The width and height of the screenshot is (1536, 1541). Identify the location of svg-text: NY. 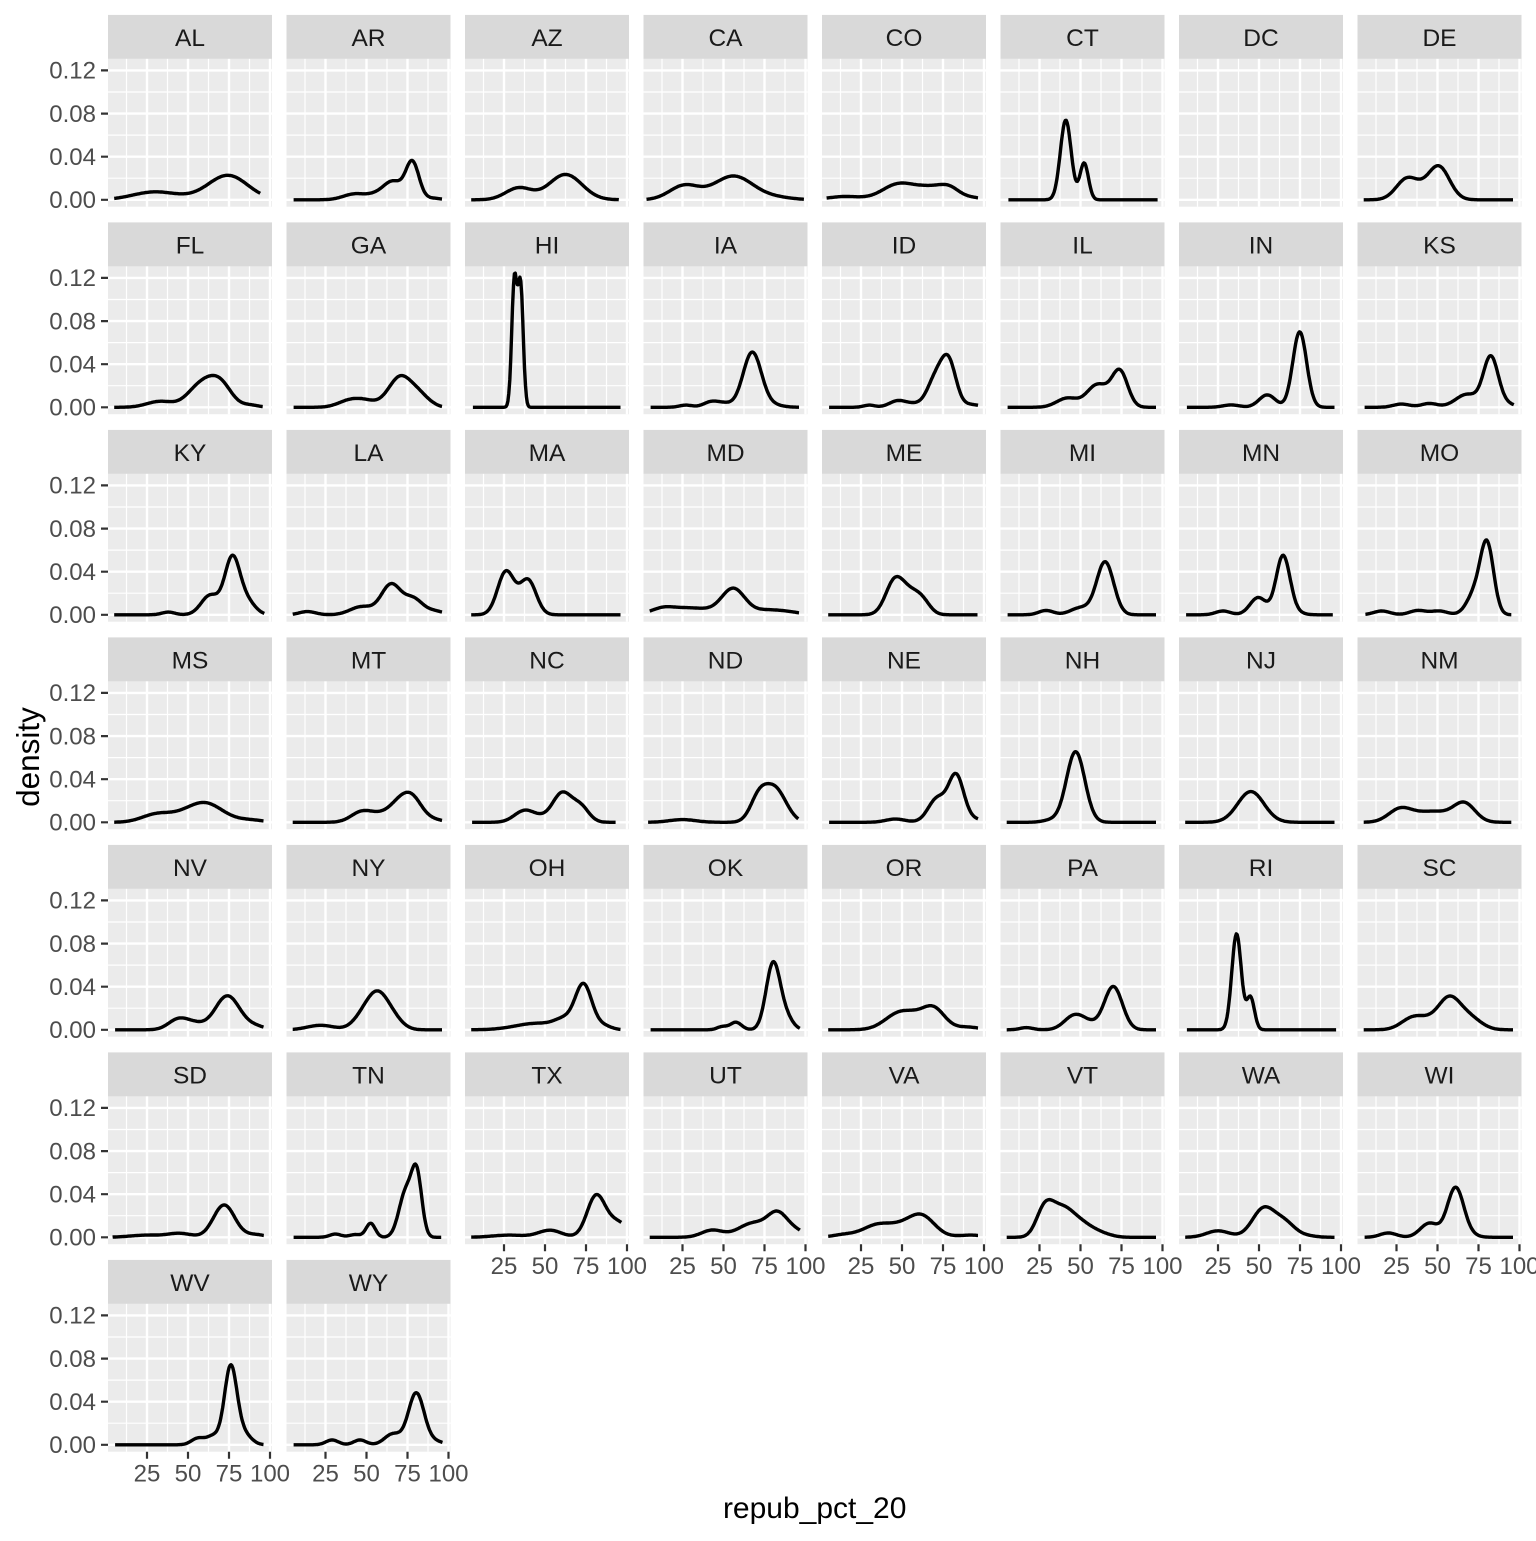
(368, 868).